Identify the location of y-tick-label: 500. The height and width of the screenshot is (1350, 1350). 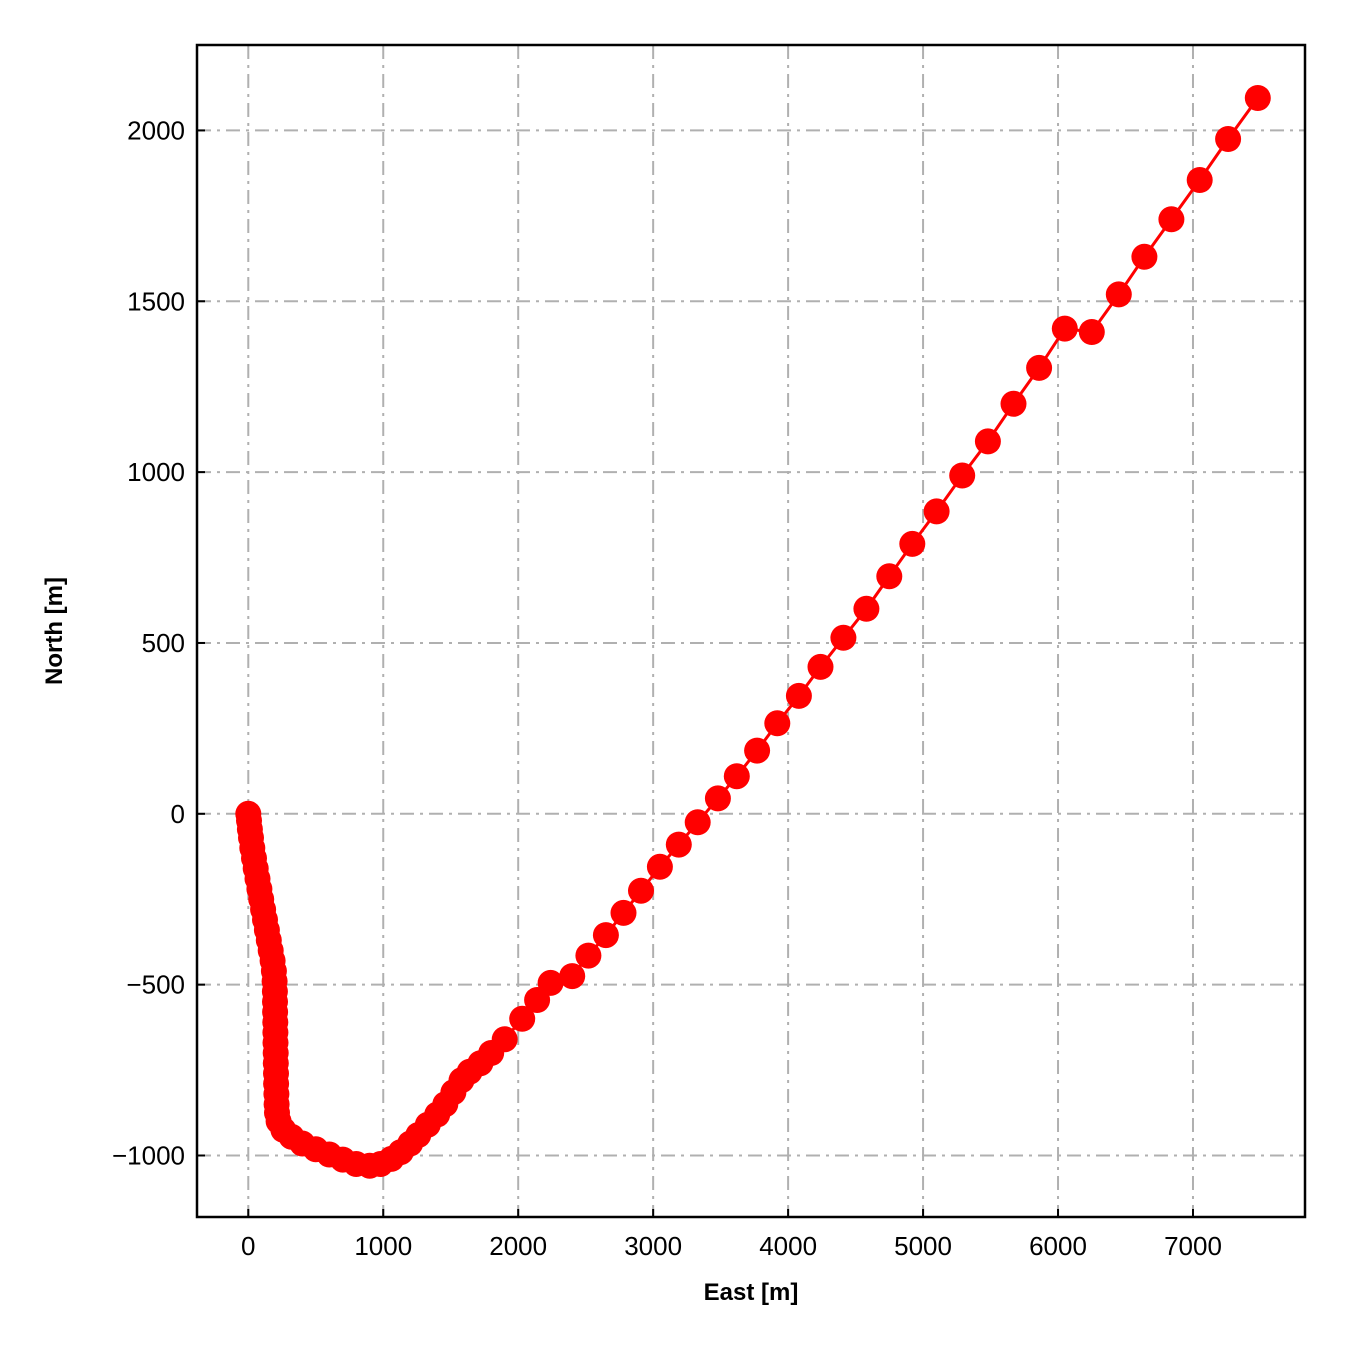
(163, 643).